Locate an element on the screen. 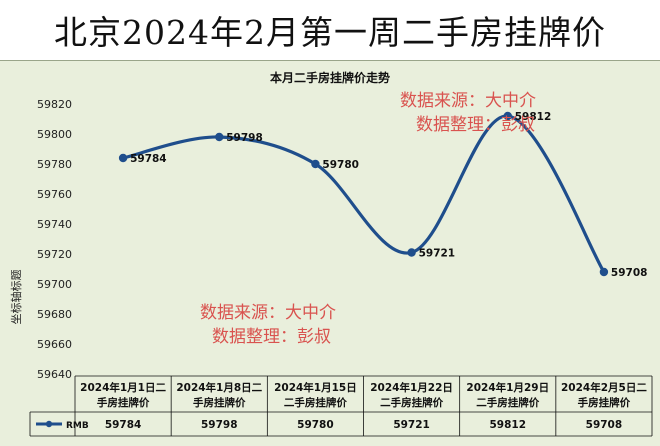 This screenshot has height=446, width=660. y-tick-label: 59740 is located at coordinates (54, 224).